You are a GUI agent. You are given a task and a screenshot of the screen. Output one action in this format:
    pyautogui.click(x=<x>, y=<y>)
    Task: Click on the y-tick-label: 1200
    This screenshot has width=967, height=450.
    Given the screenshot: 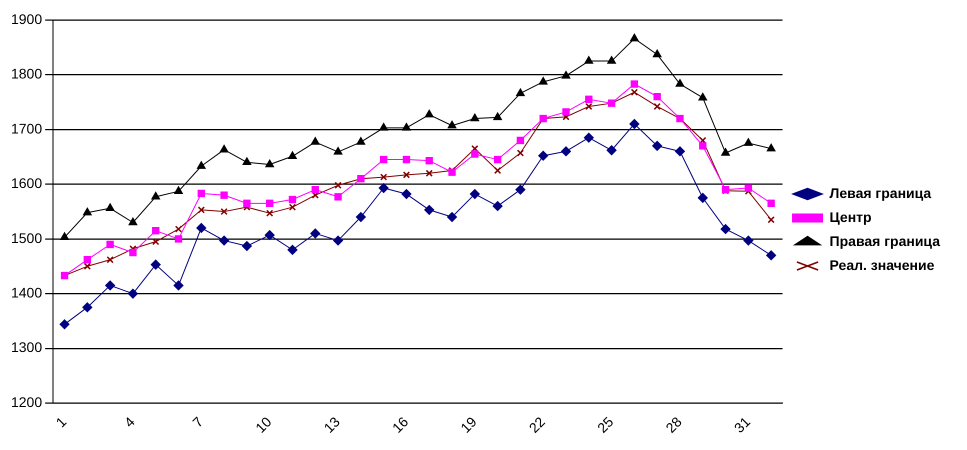 What is the action you would take?
    pyautogui.click(x=26, y=402)
    